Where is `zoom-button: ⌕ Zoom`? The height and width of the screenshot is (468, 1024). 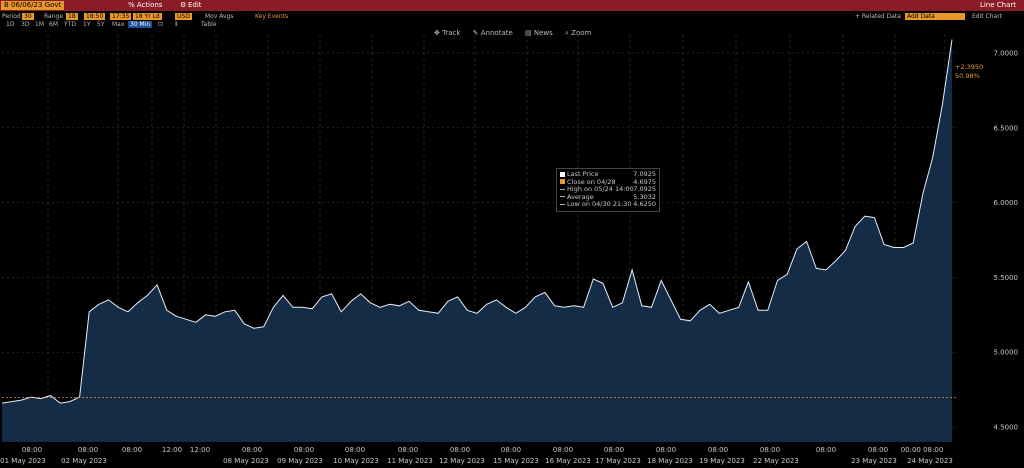 zoom-button: ⌕ Zoom is located at coordinates (578, 33).